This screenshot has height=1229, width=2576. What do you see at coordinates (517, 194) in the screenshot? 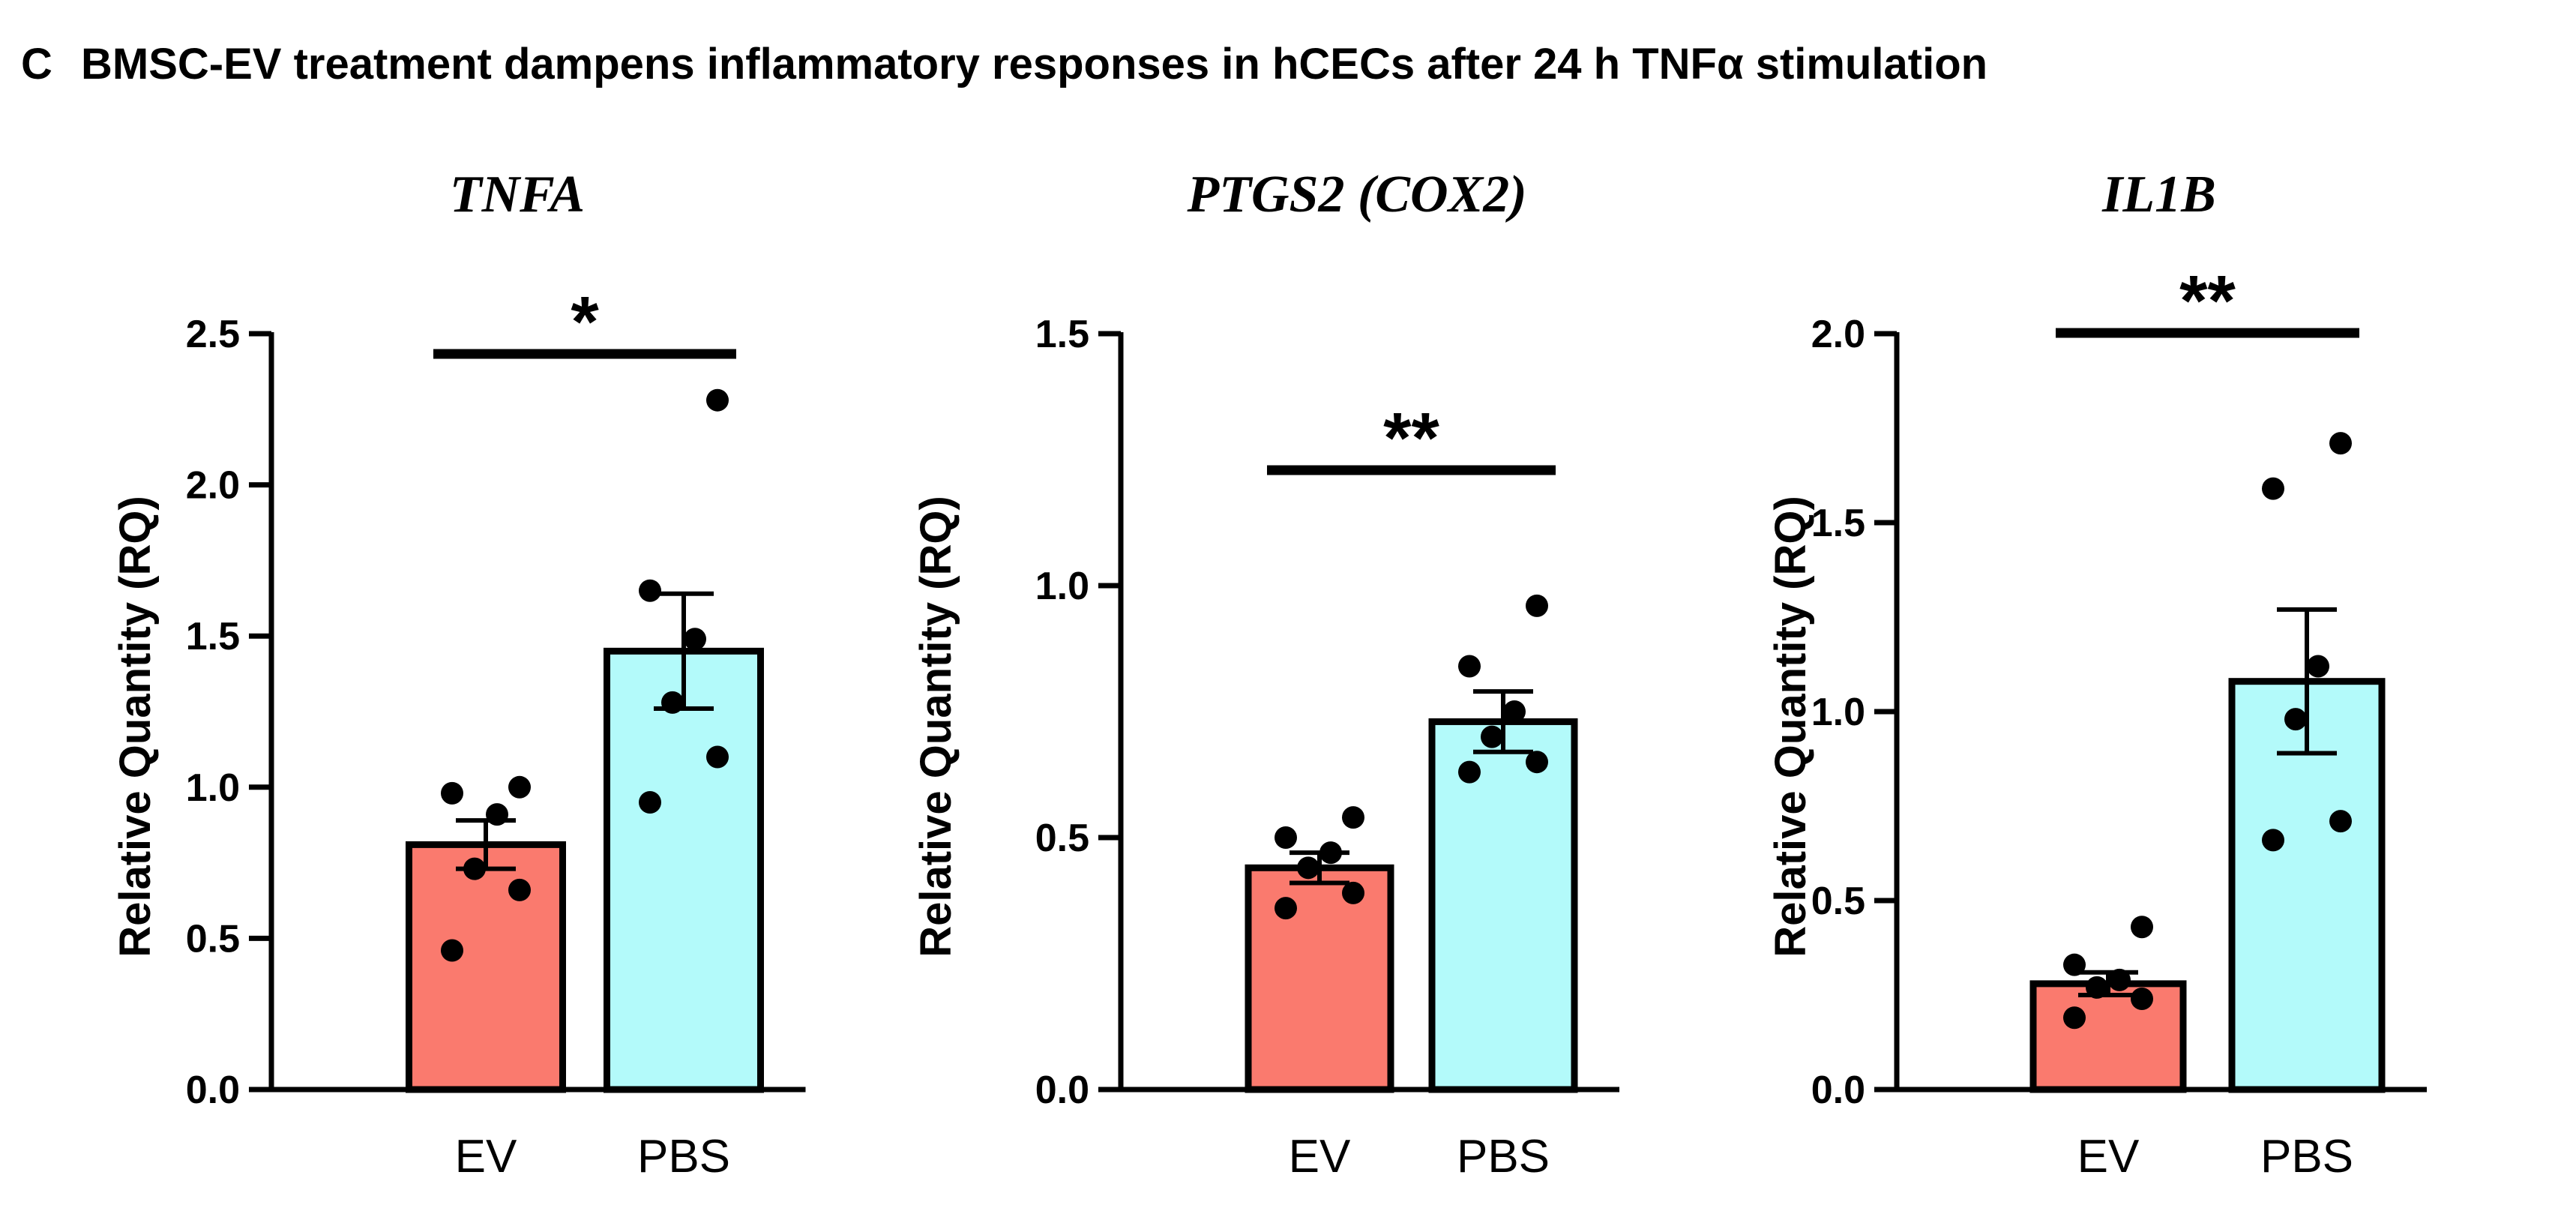
I see `chart-title: TNFA` at bounding box center [517, 194].